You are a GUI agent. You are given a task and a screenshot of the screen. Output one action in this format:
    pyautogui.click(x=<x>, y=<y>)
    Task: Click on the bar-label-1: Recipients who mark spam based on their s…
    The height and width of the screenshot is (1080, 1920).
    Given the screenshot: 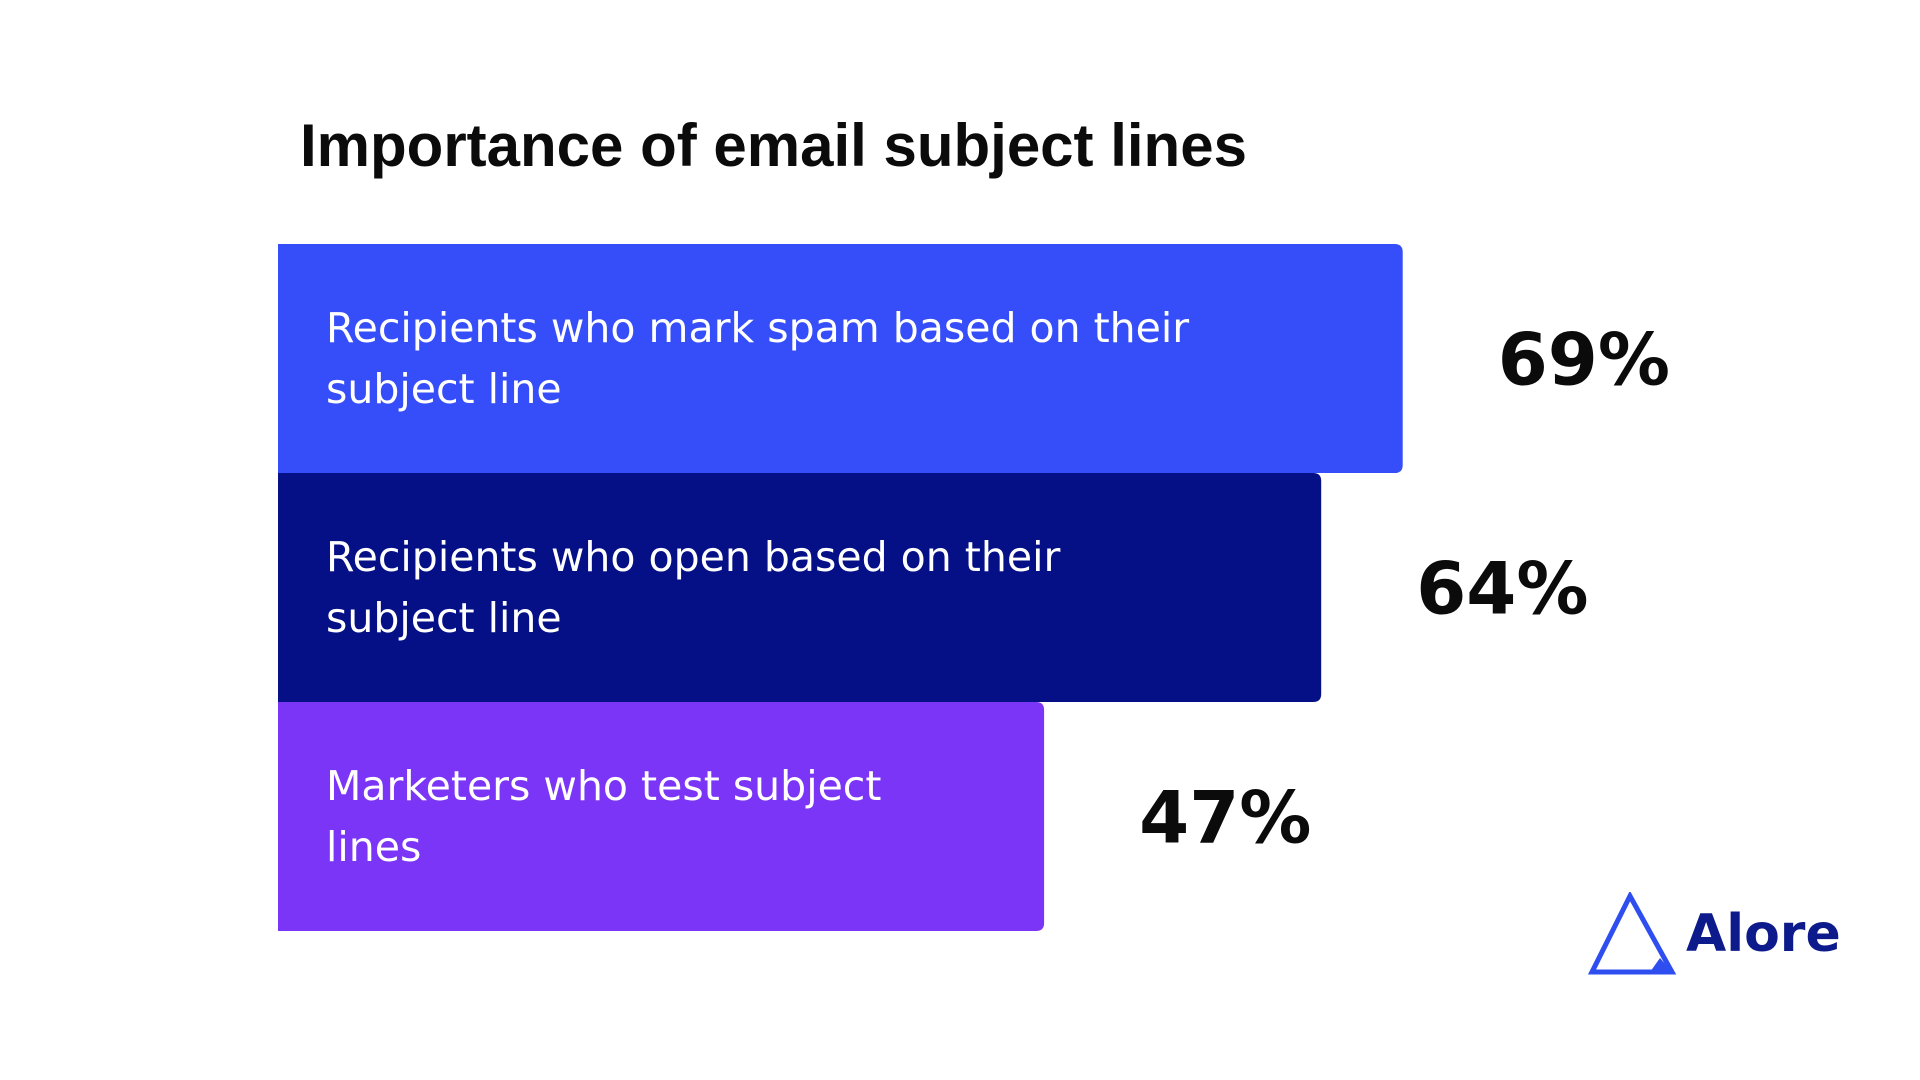 What is the action you would take?
    pyautogui.click(x=757, y=358)
    